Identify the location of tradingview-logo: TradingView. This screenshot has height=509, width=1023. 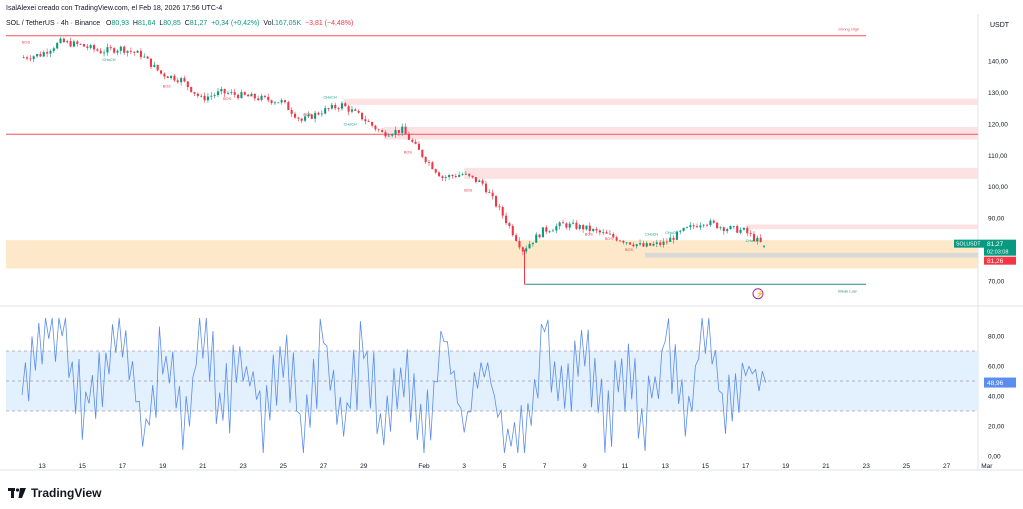
(54, 493).